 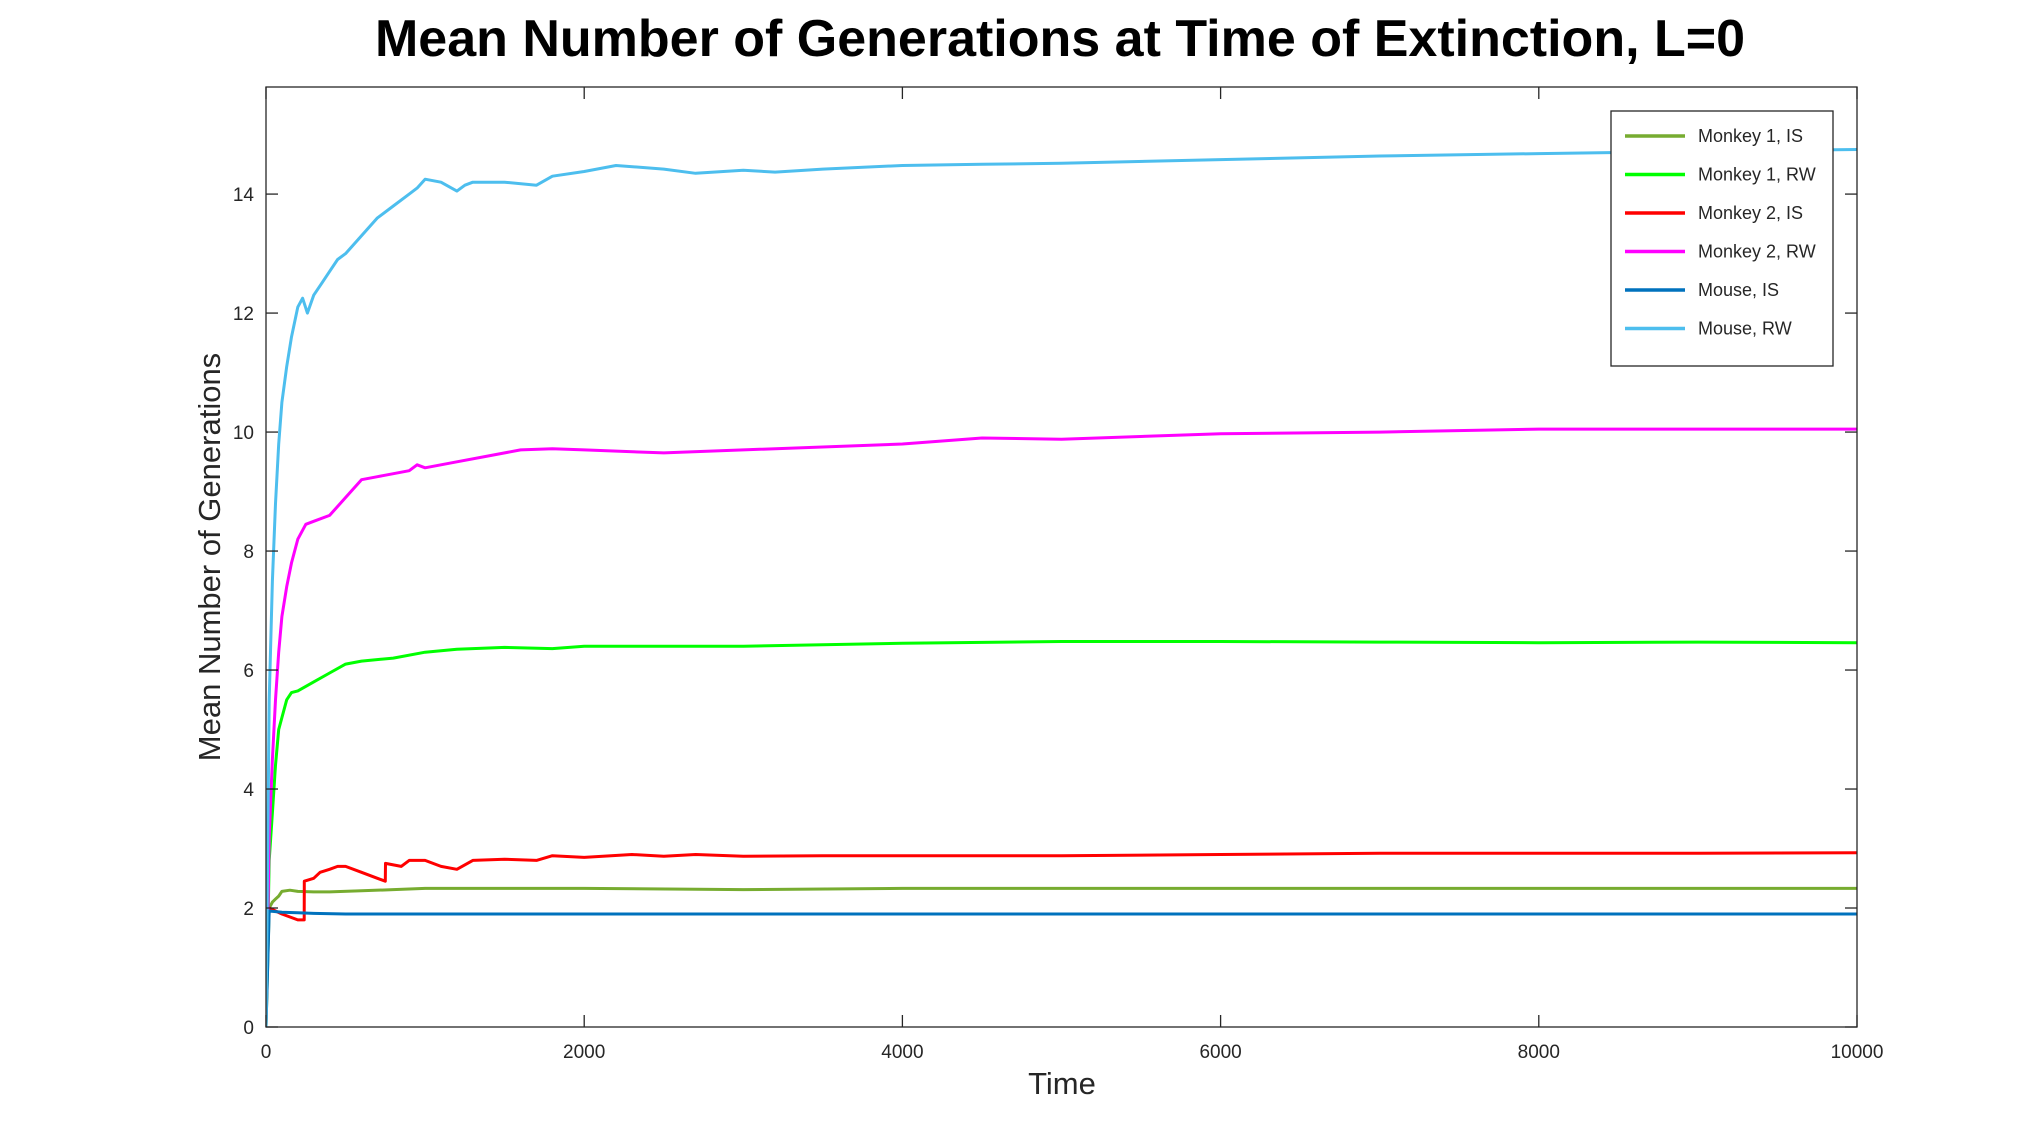 I want to click on y-tick-label: 12, so click(x=243, y=314).